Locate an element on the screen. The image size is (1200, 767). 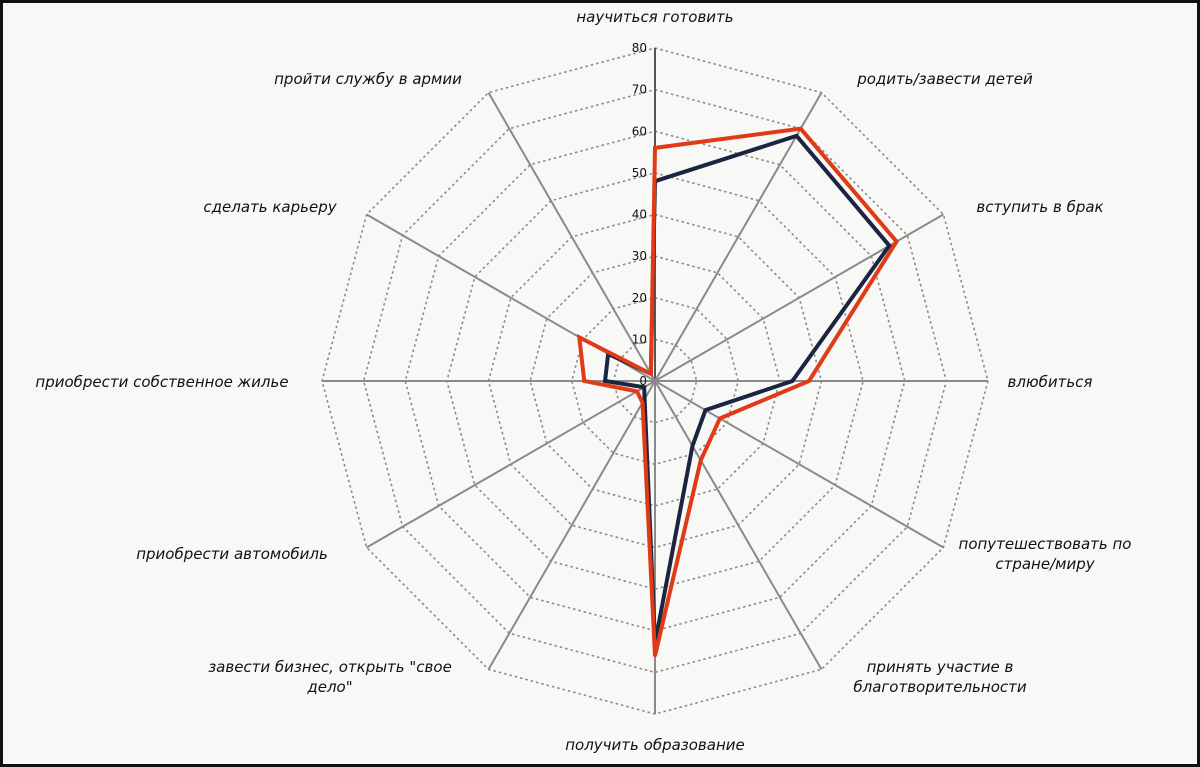
tick-label-3: 30 is located at coordinates (639, 256).